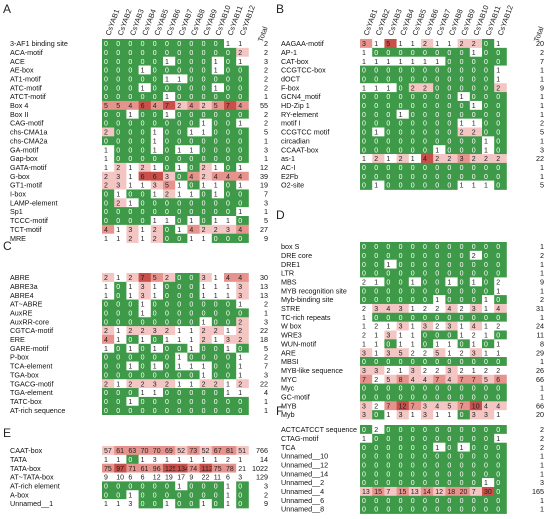 The height and width of the screenshot is (519, 550). Describe the element at coordinates (132, 469) in the screenshot. I see `cell-value: 71` at that location.